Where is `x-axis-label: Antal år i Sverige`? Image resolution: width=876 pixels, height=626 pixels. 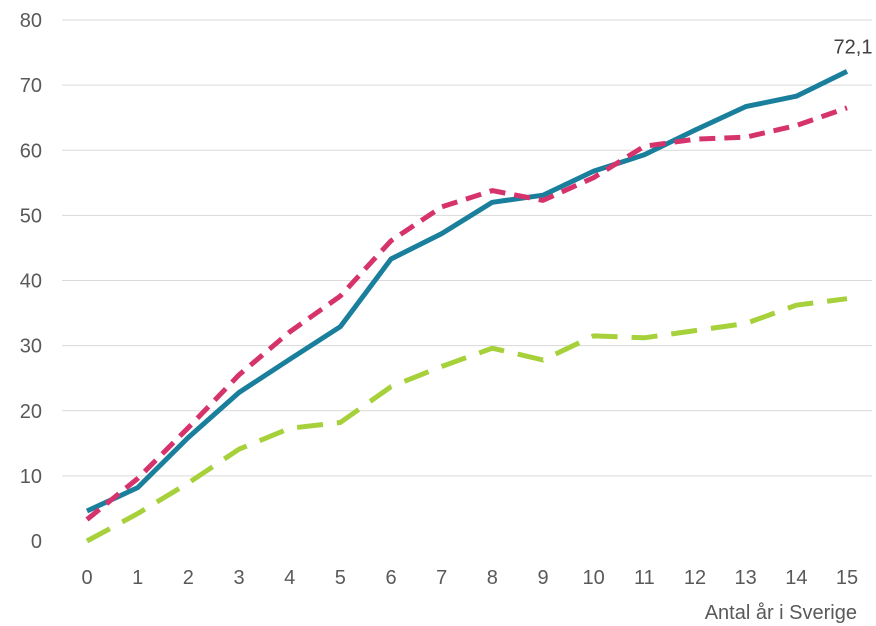 x-axis-label: Antal år i Sverige is located at coordinates (781, 613).